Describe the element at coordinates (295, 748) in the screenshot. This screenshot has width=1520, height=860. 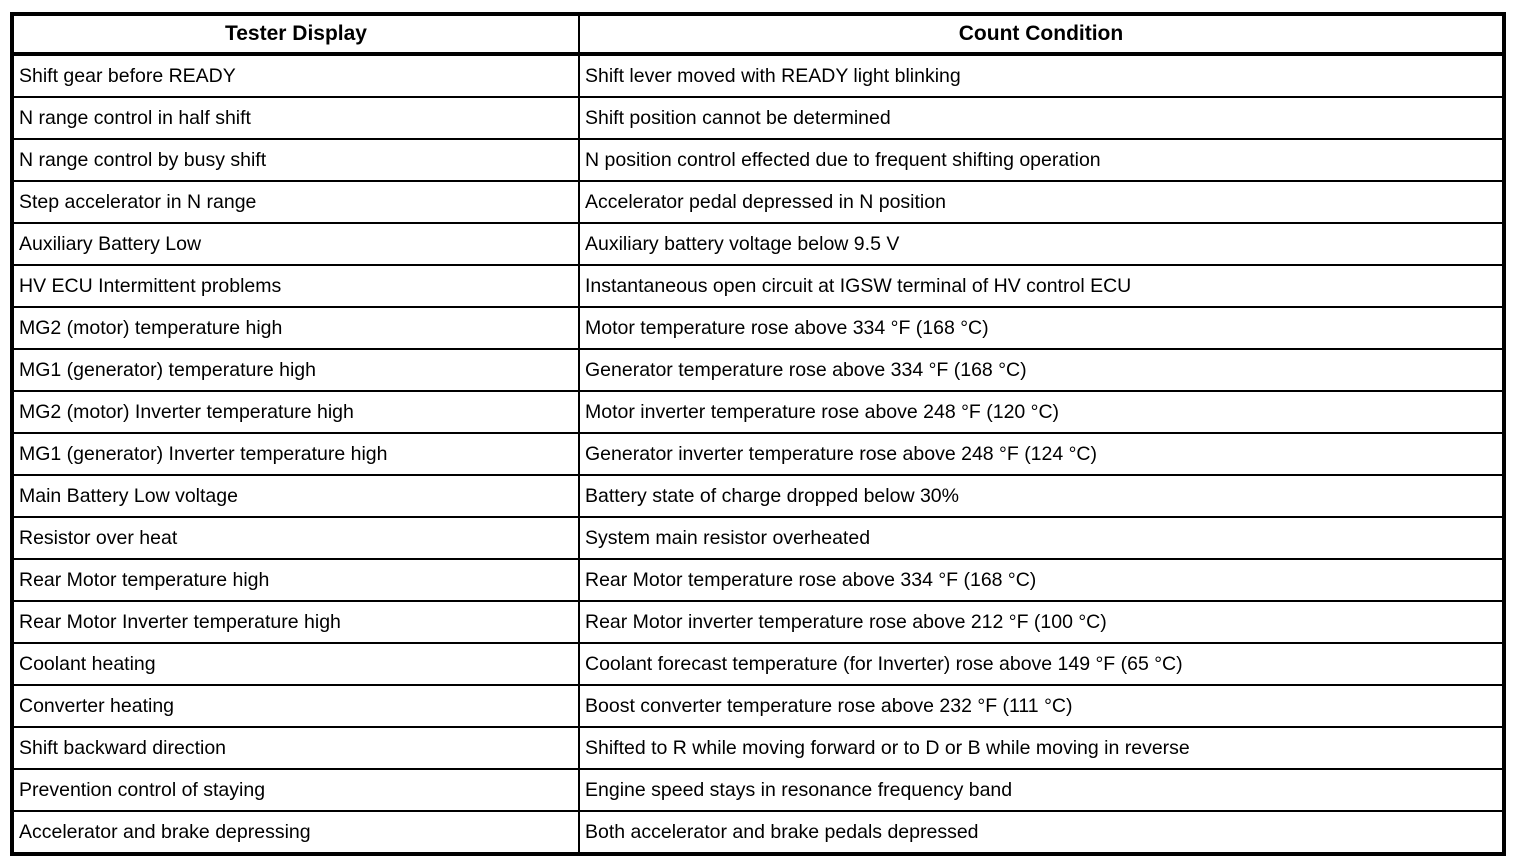
I see `tester-display-cell: Shift backward direction` at that location.